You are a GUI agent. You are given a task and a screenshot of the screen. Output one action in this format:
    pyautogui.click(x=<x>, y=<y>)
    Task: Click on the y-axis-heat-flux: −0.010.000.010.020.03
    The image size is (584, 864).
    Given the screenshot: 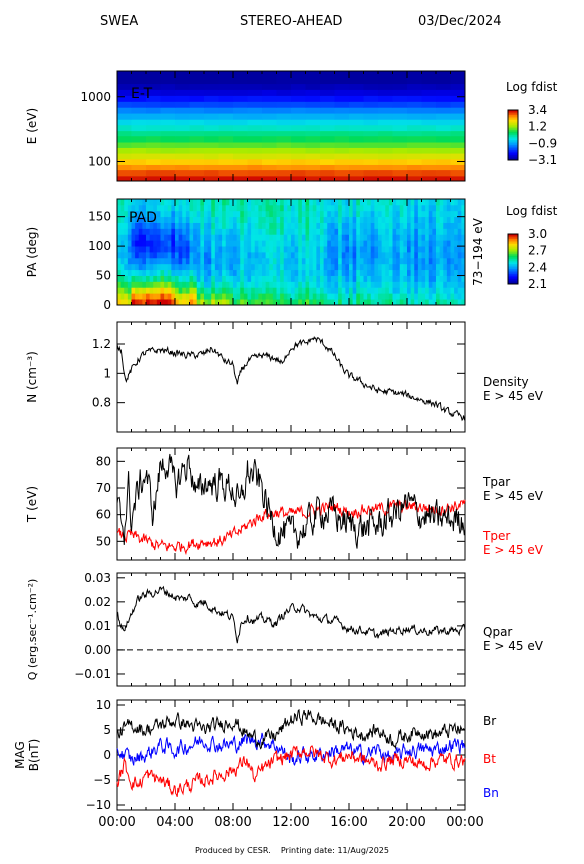 What is the action you would take?
    pyautogui.click(x=269, y=626)
    